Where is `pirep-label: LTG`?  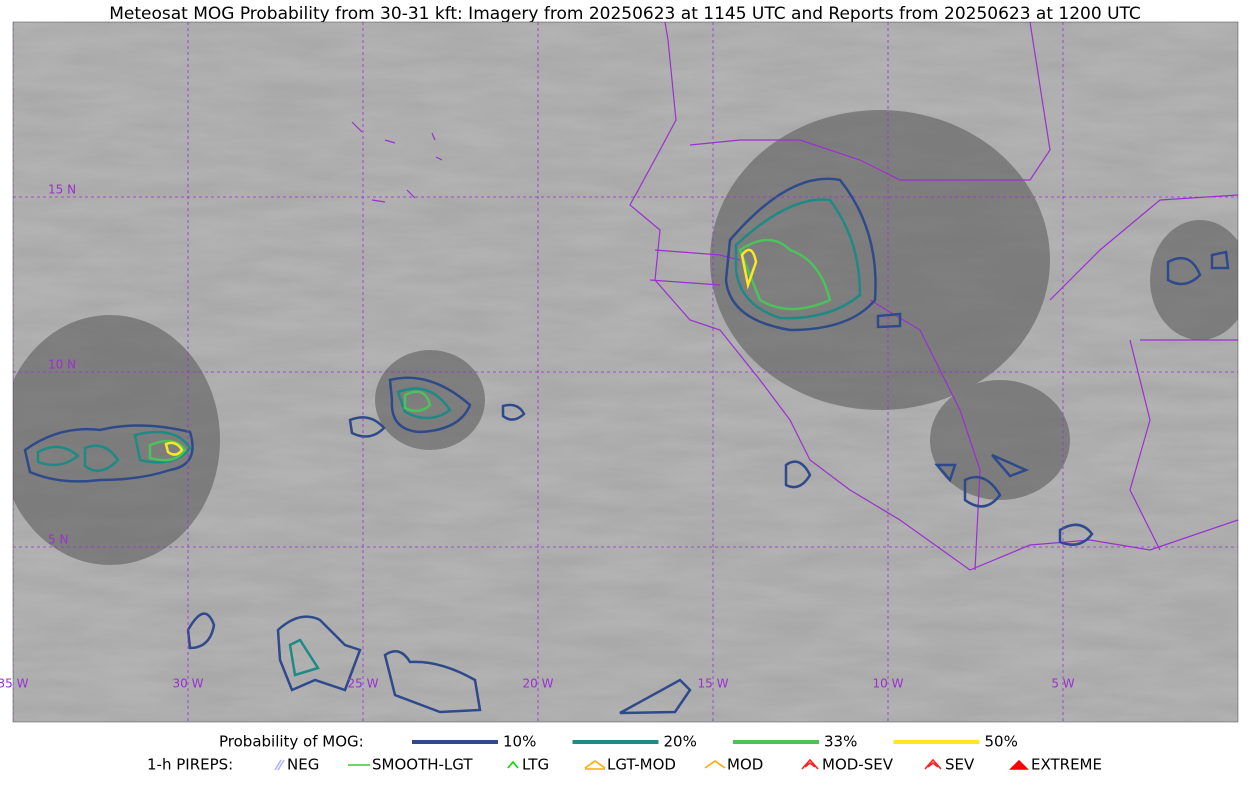
pirep-label: LTG is located at coordinates (535, 765).